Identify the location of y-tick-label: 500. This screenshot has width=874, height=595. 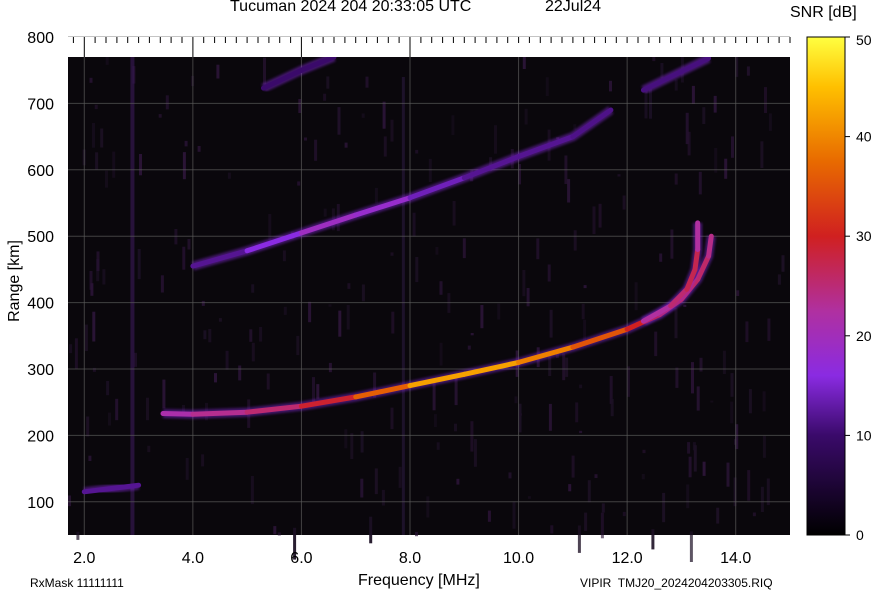
(40, 237).